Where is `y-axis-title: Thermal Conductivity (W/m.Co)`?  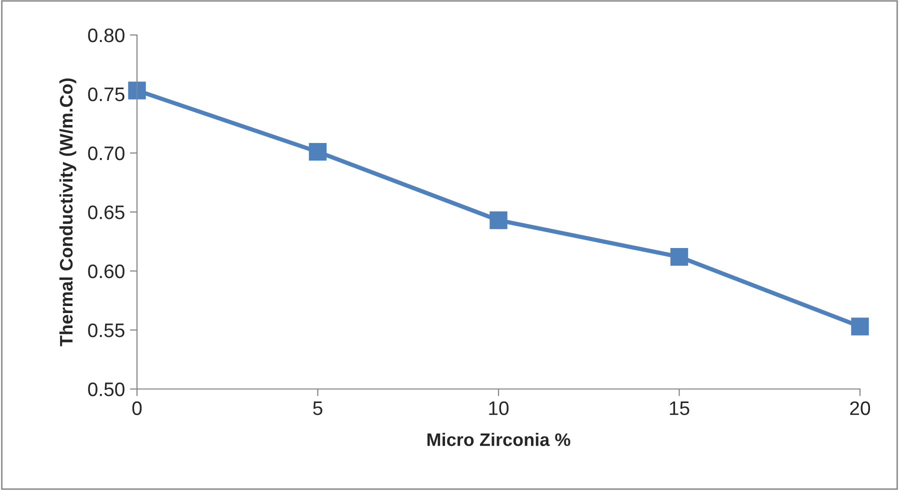
y-axis-title: Thermal Conductivity (W/m.Co) is located at coordinates (67, 212).